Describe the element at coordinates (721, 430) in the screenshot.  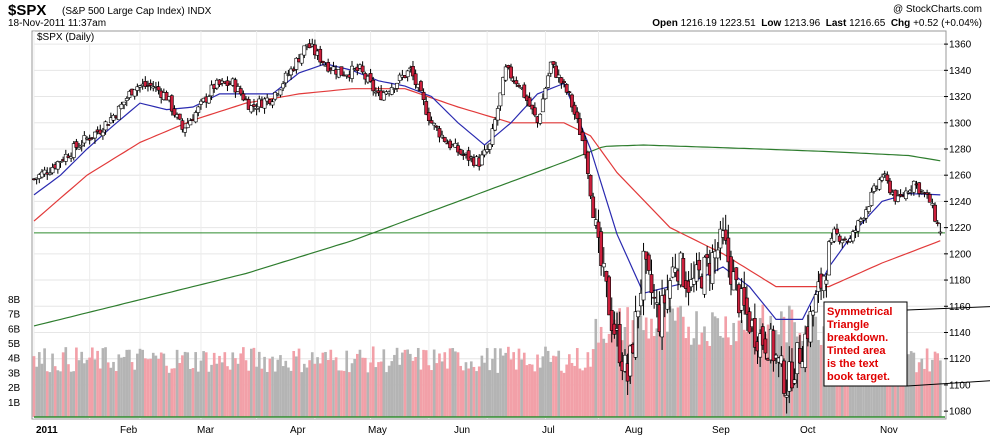
I see `x-tick-label: Sep` at that location.